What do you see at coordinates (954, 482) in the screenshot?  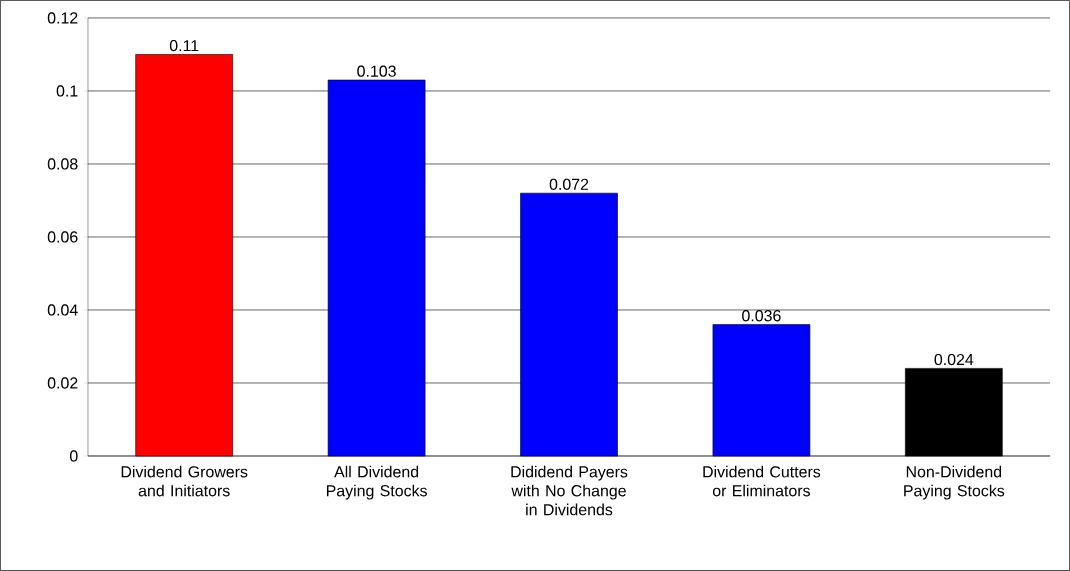 I see `x-tick-label: Non-Dividend Paying Stocks` at bounding box center [954, 482].